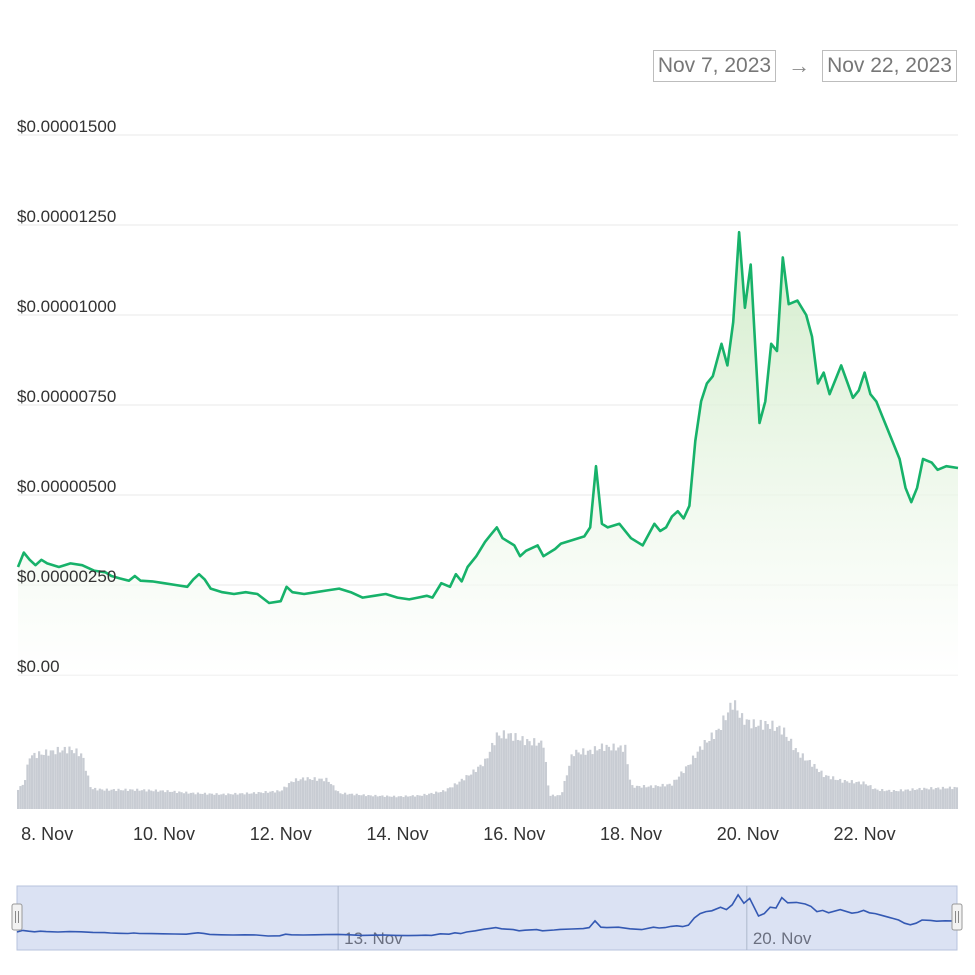  What do you see at coordinates (38, 666) in the screenshot?
I see `y-tick-label: $0.00` at bounding box center [38, 666].